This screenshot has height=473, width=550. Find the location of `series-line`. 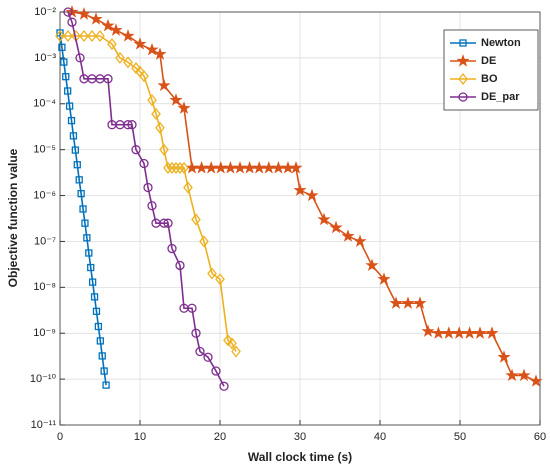

series-line is located at coordinates (83, 209).